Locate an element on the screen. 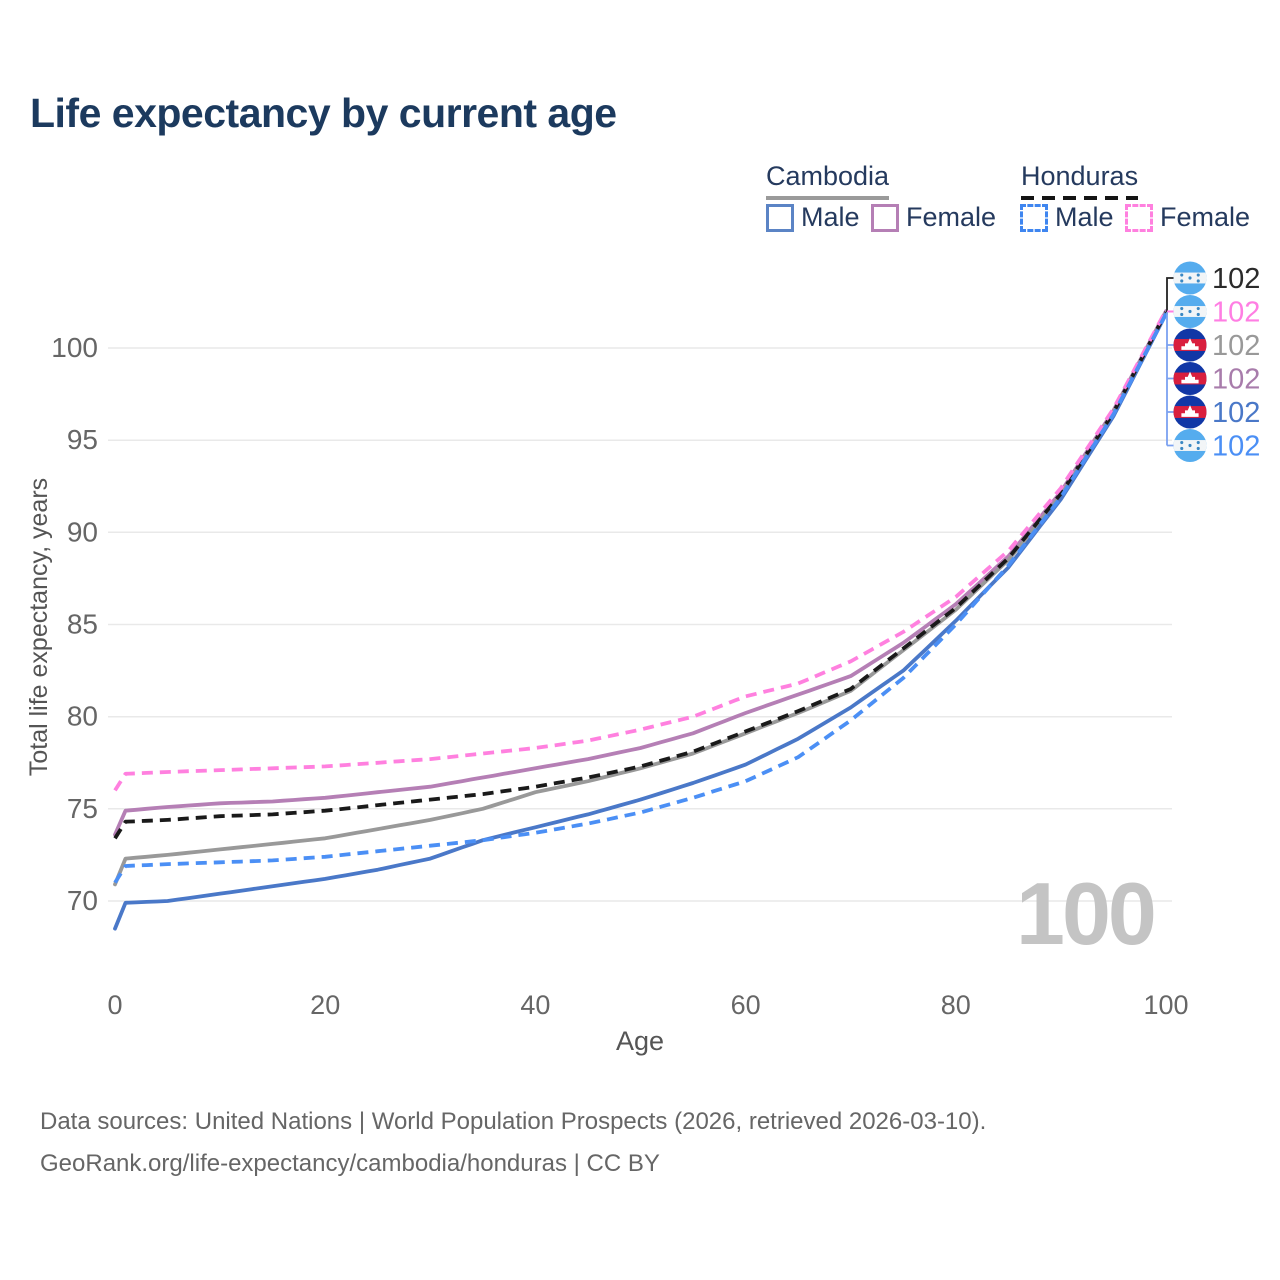 The image size is (1280, 1280). end-label-cambodia-female: 102 is located at coordinates (1216, 379).